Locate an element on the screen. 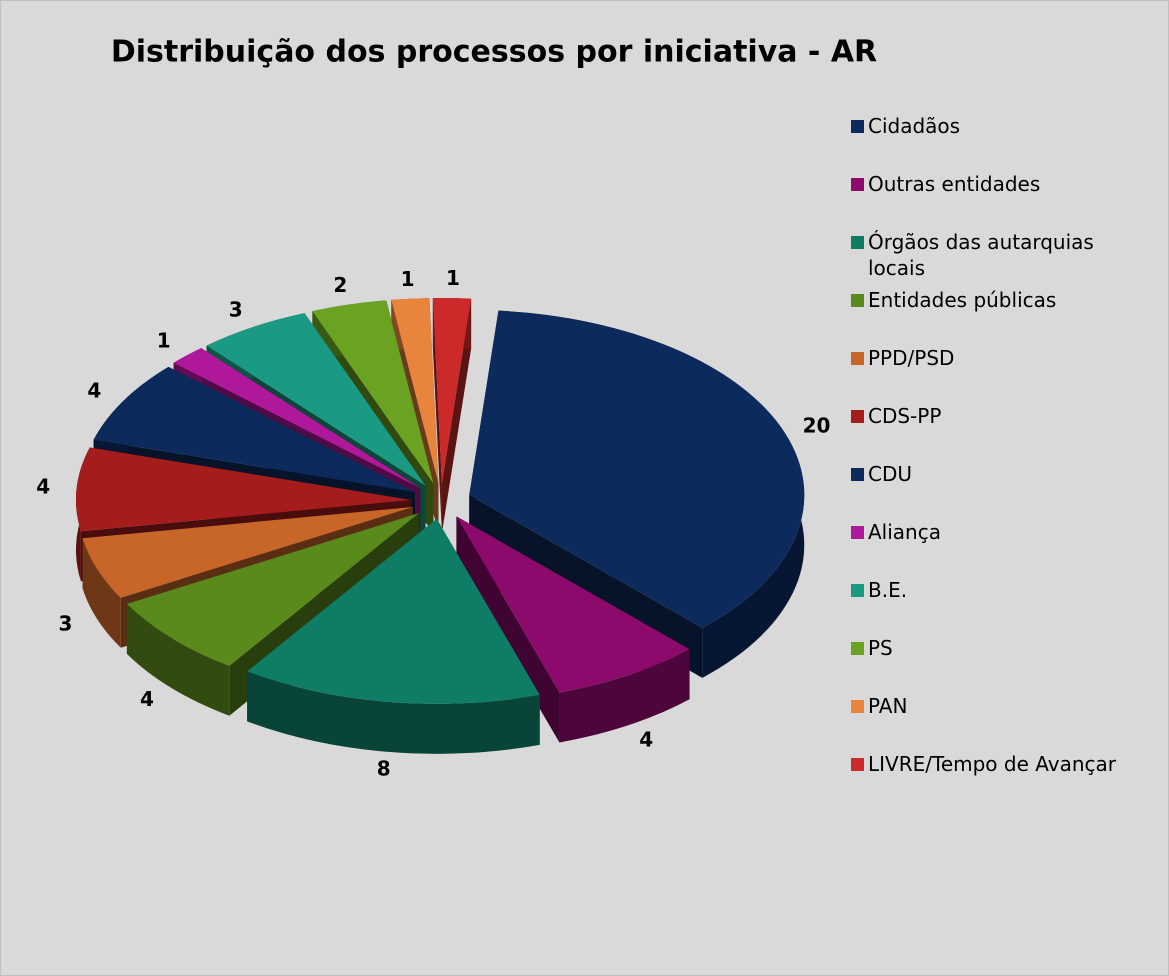 The height and width of the screenshot is (976, 1169). legend-label: PAN is located at coordinates (888, 706).